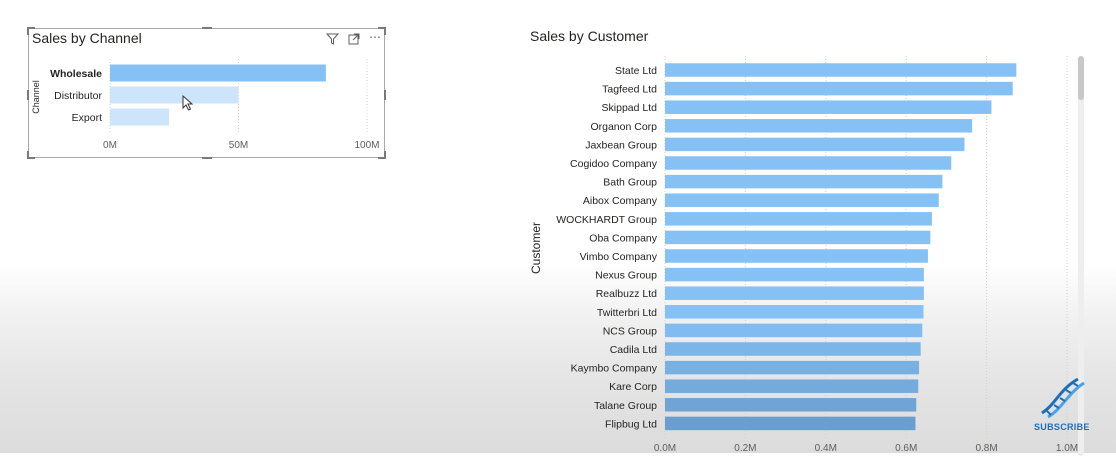 This screenshot has height=456, width=1116. Describe the element at coordinates (630, 183) in the screenshot. I see `category-label: Bath Group` at that location.